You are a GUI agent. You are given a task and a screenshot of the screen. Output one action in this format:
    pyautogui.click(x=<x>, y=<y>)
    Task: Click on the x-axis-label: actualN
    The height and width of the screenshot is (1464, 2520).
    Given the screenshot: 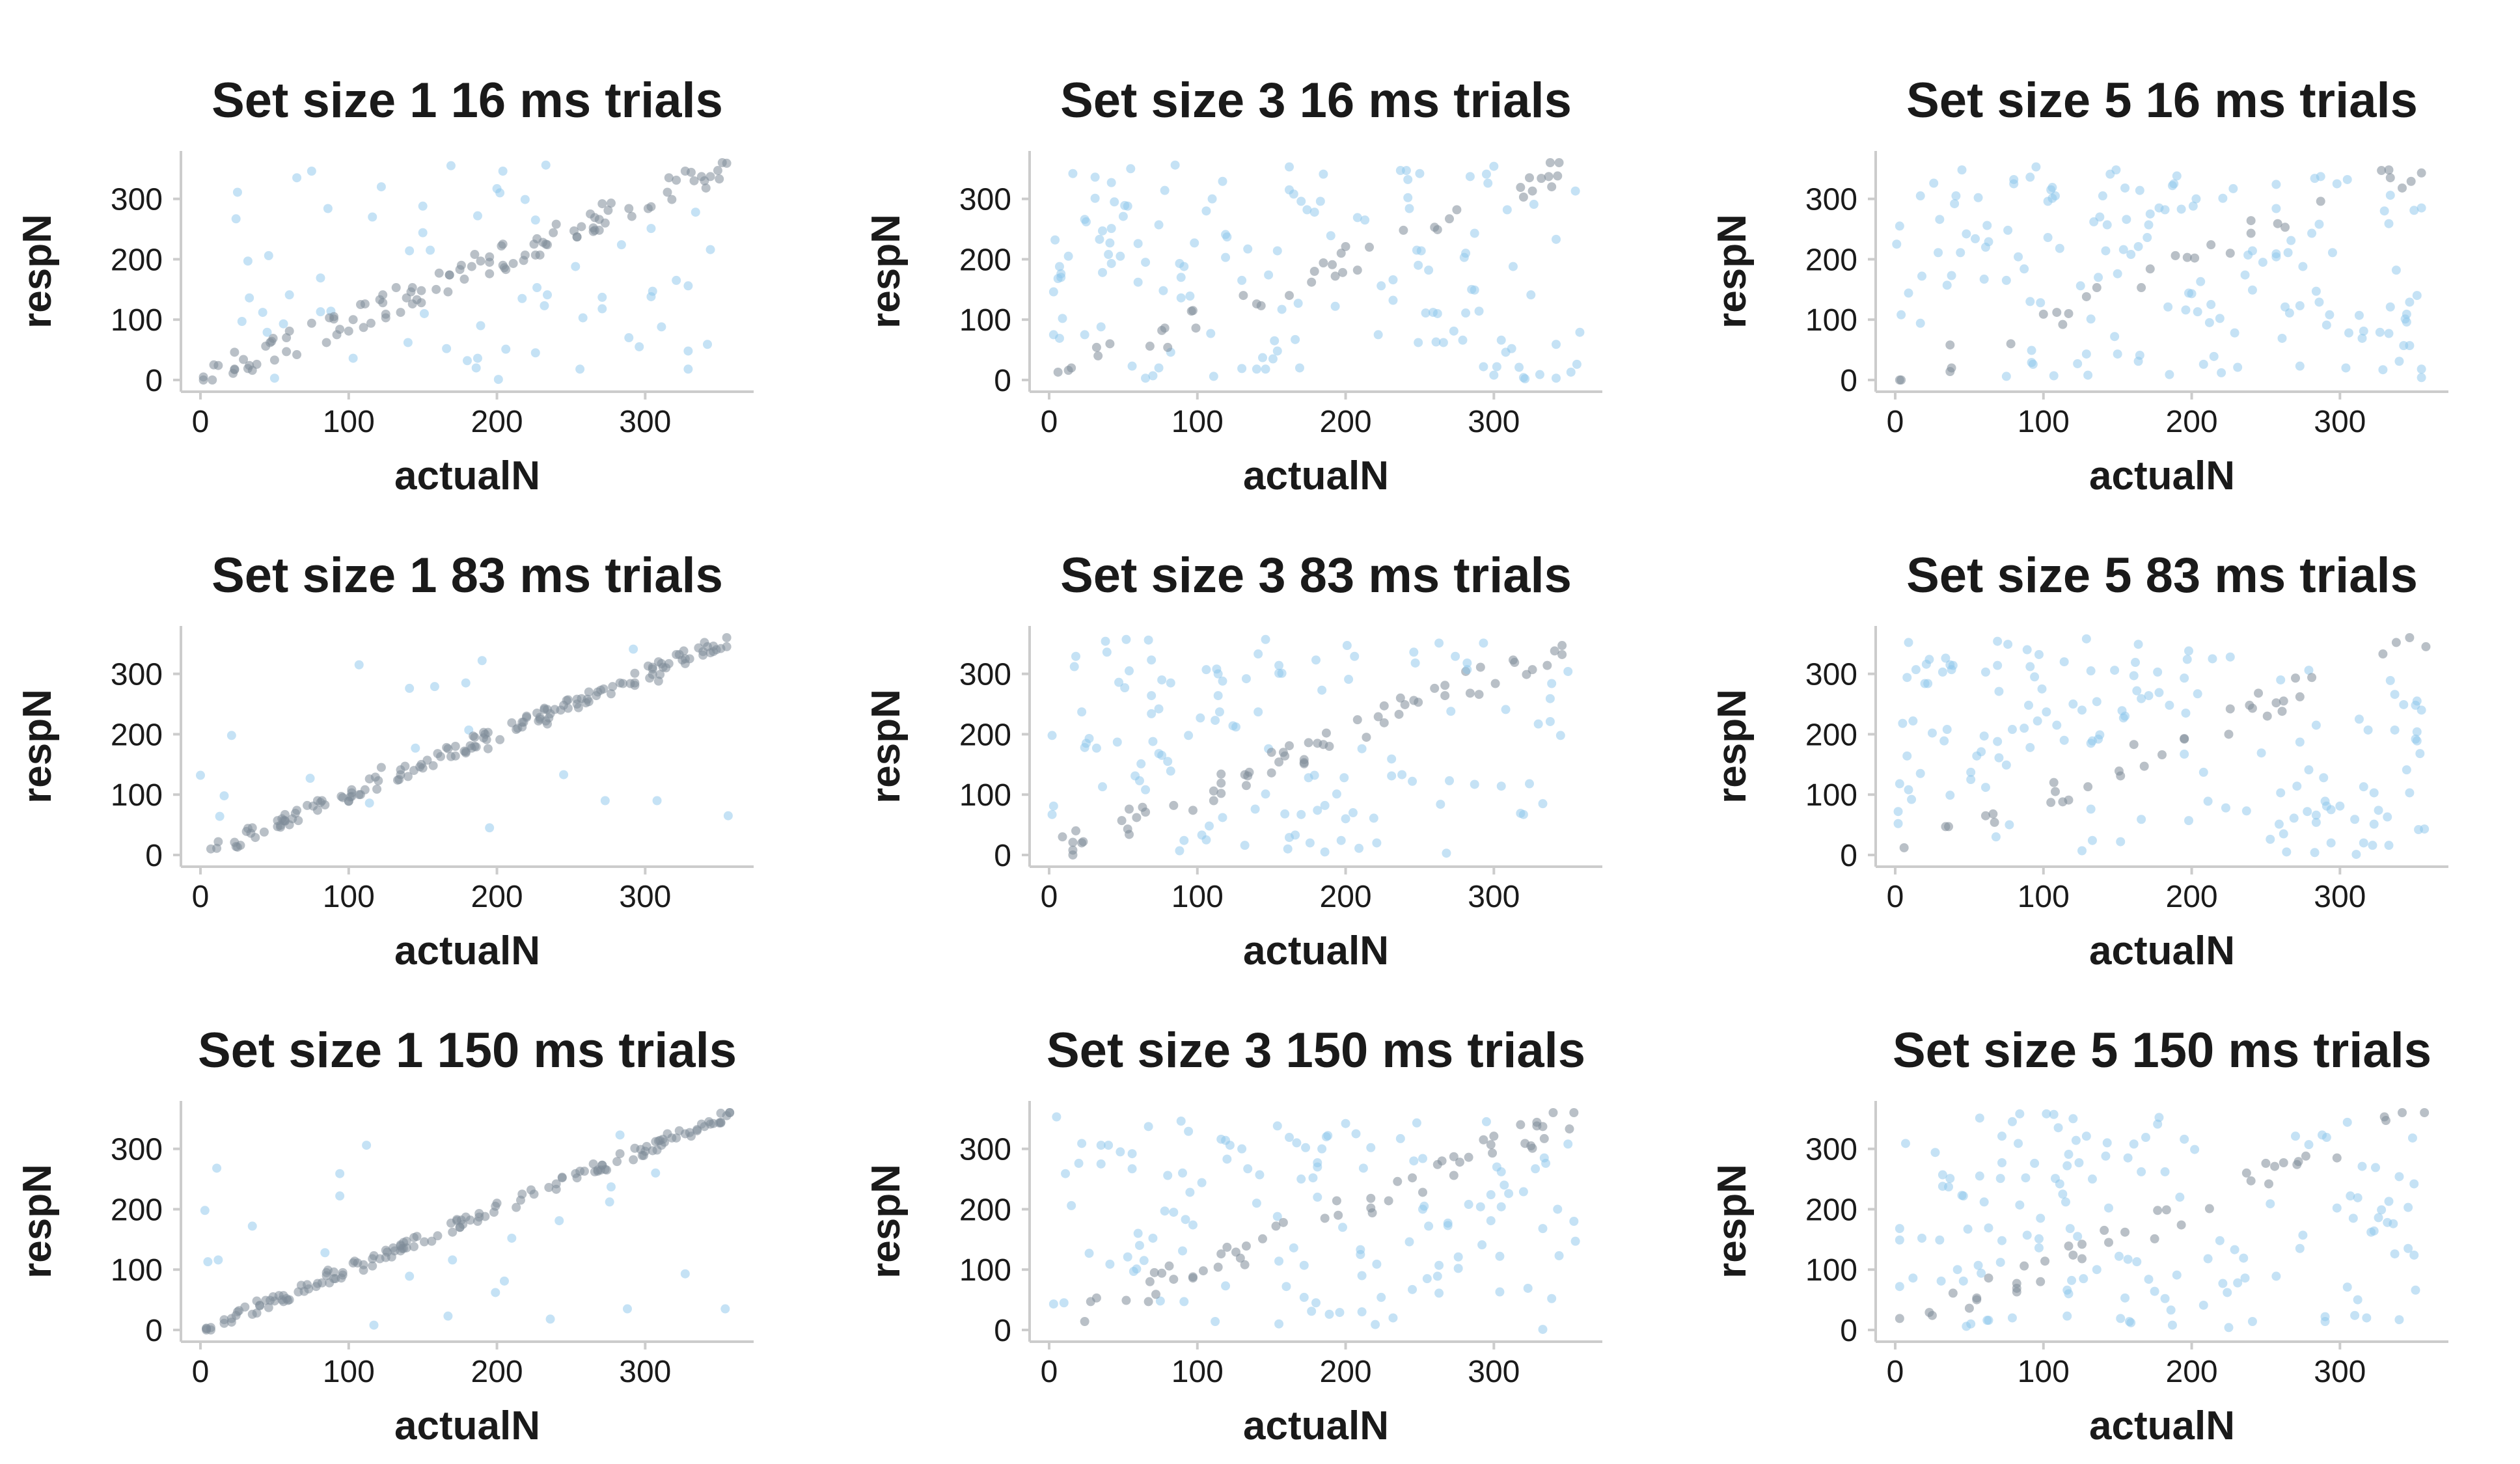 What is the action you would take?
    pyautogui.click(x=467, y=476)
    